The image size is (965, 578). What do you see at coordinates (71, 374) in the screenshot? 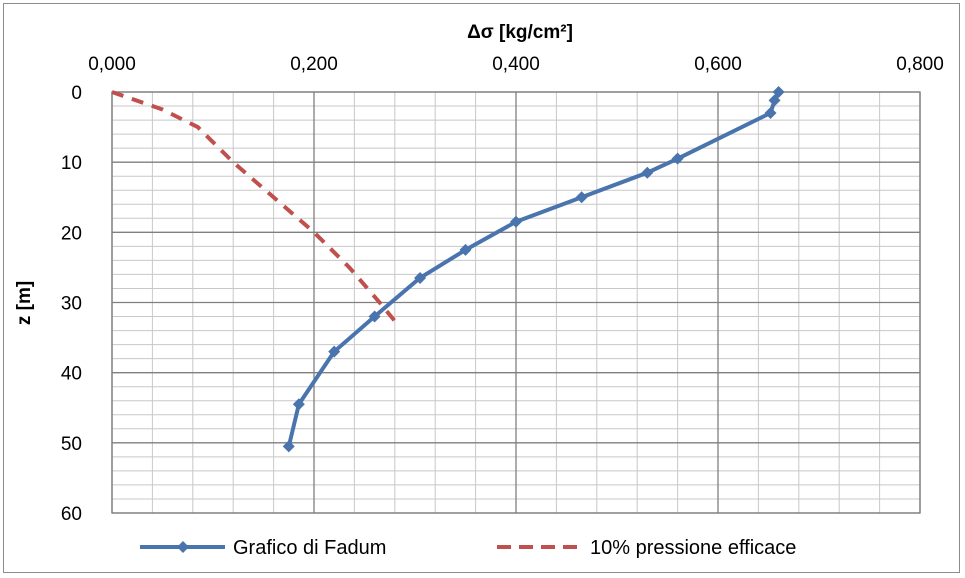
I see `y-tick-label: 40` at bounding box center [71, 374].